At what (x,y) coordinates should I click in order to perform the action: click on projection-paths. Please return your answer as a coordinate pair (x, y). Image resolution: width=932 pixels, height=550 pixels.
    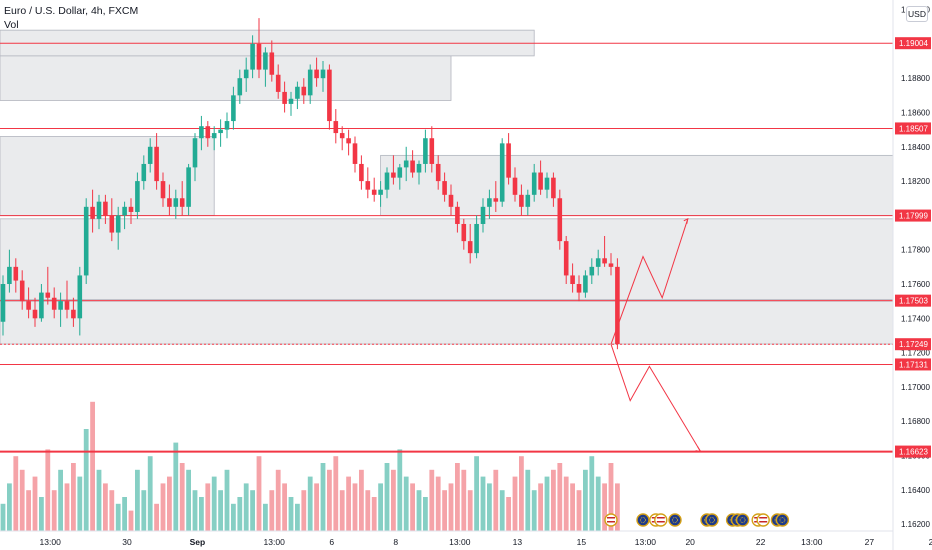
    Looking at the image, I should click on (656, 335).